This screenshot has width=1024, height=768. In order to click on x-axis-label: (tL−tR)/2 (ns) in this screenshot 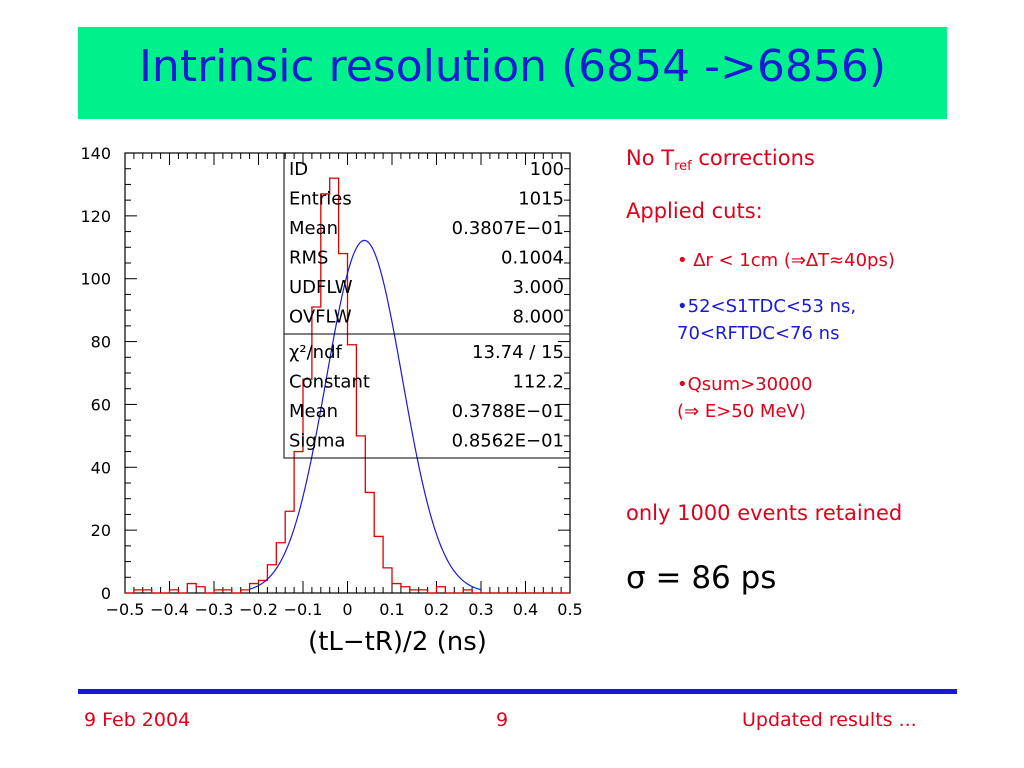, I will do `click(397, 642)`.